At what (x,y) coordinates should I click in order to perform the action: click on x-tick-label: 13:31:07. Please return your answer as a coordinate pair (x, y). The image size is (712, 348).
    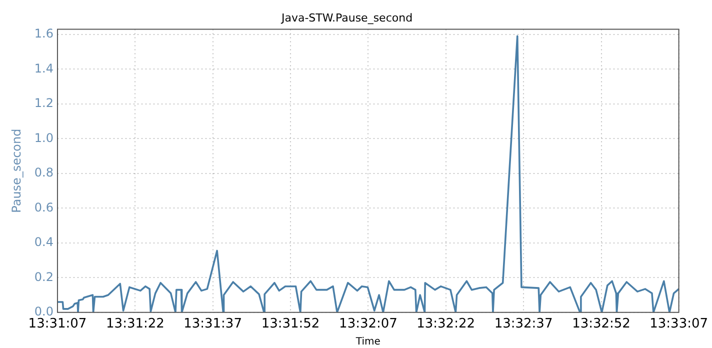
    Looking at the image, I should click on (57, 324).